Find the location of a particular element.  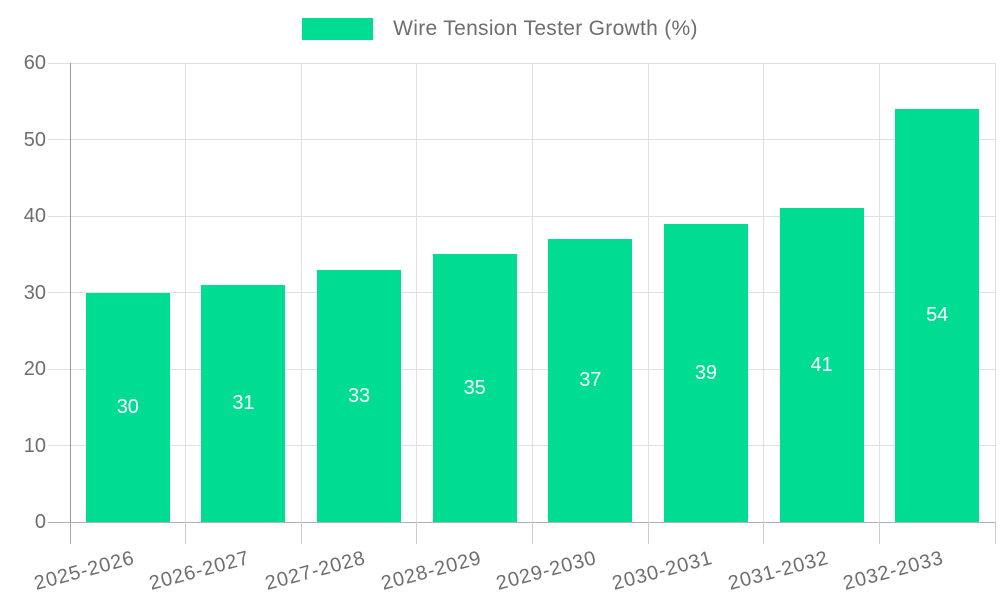

legend-label: Wire Tension Tester Growth (%) is located at coordinates (545, 28).